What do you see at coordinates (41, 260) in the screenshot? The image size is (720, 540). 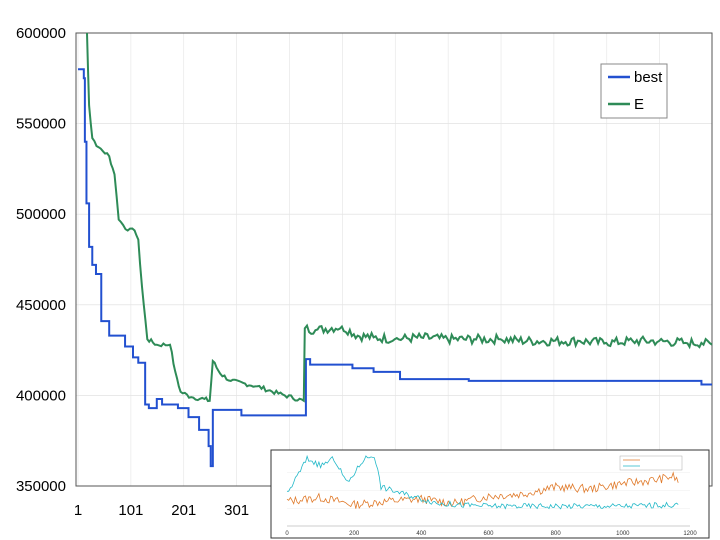 I see `main-y-ticks: 600000 550000 500000 450000 400000 350000` at bounding box center [41, 260].